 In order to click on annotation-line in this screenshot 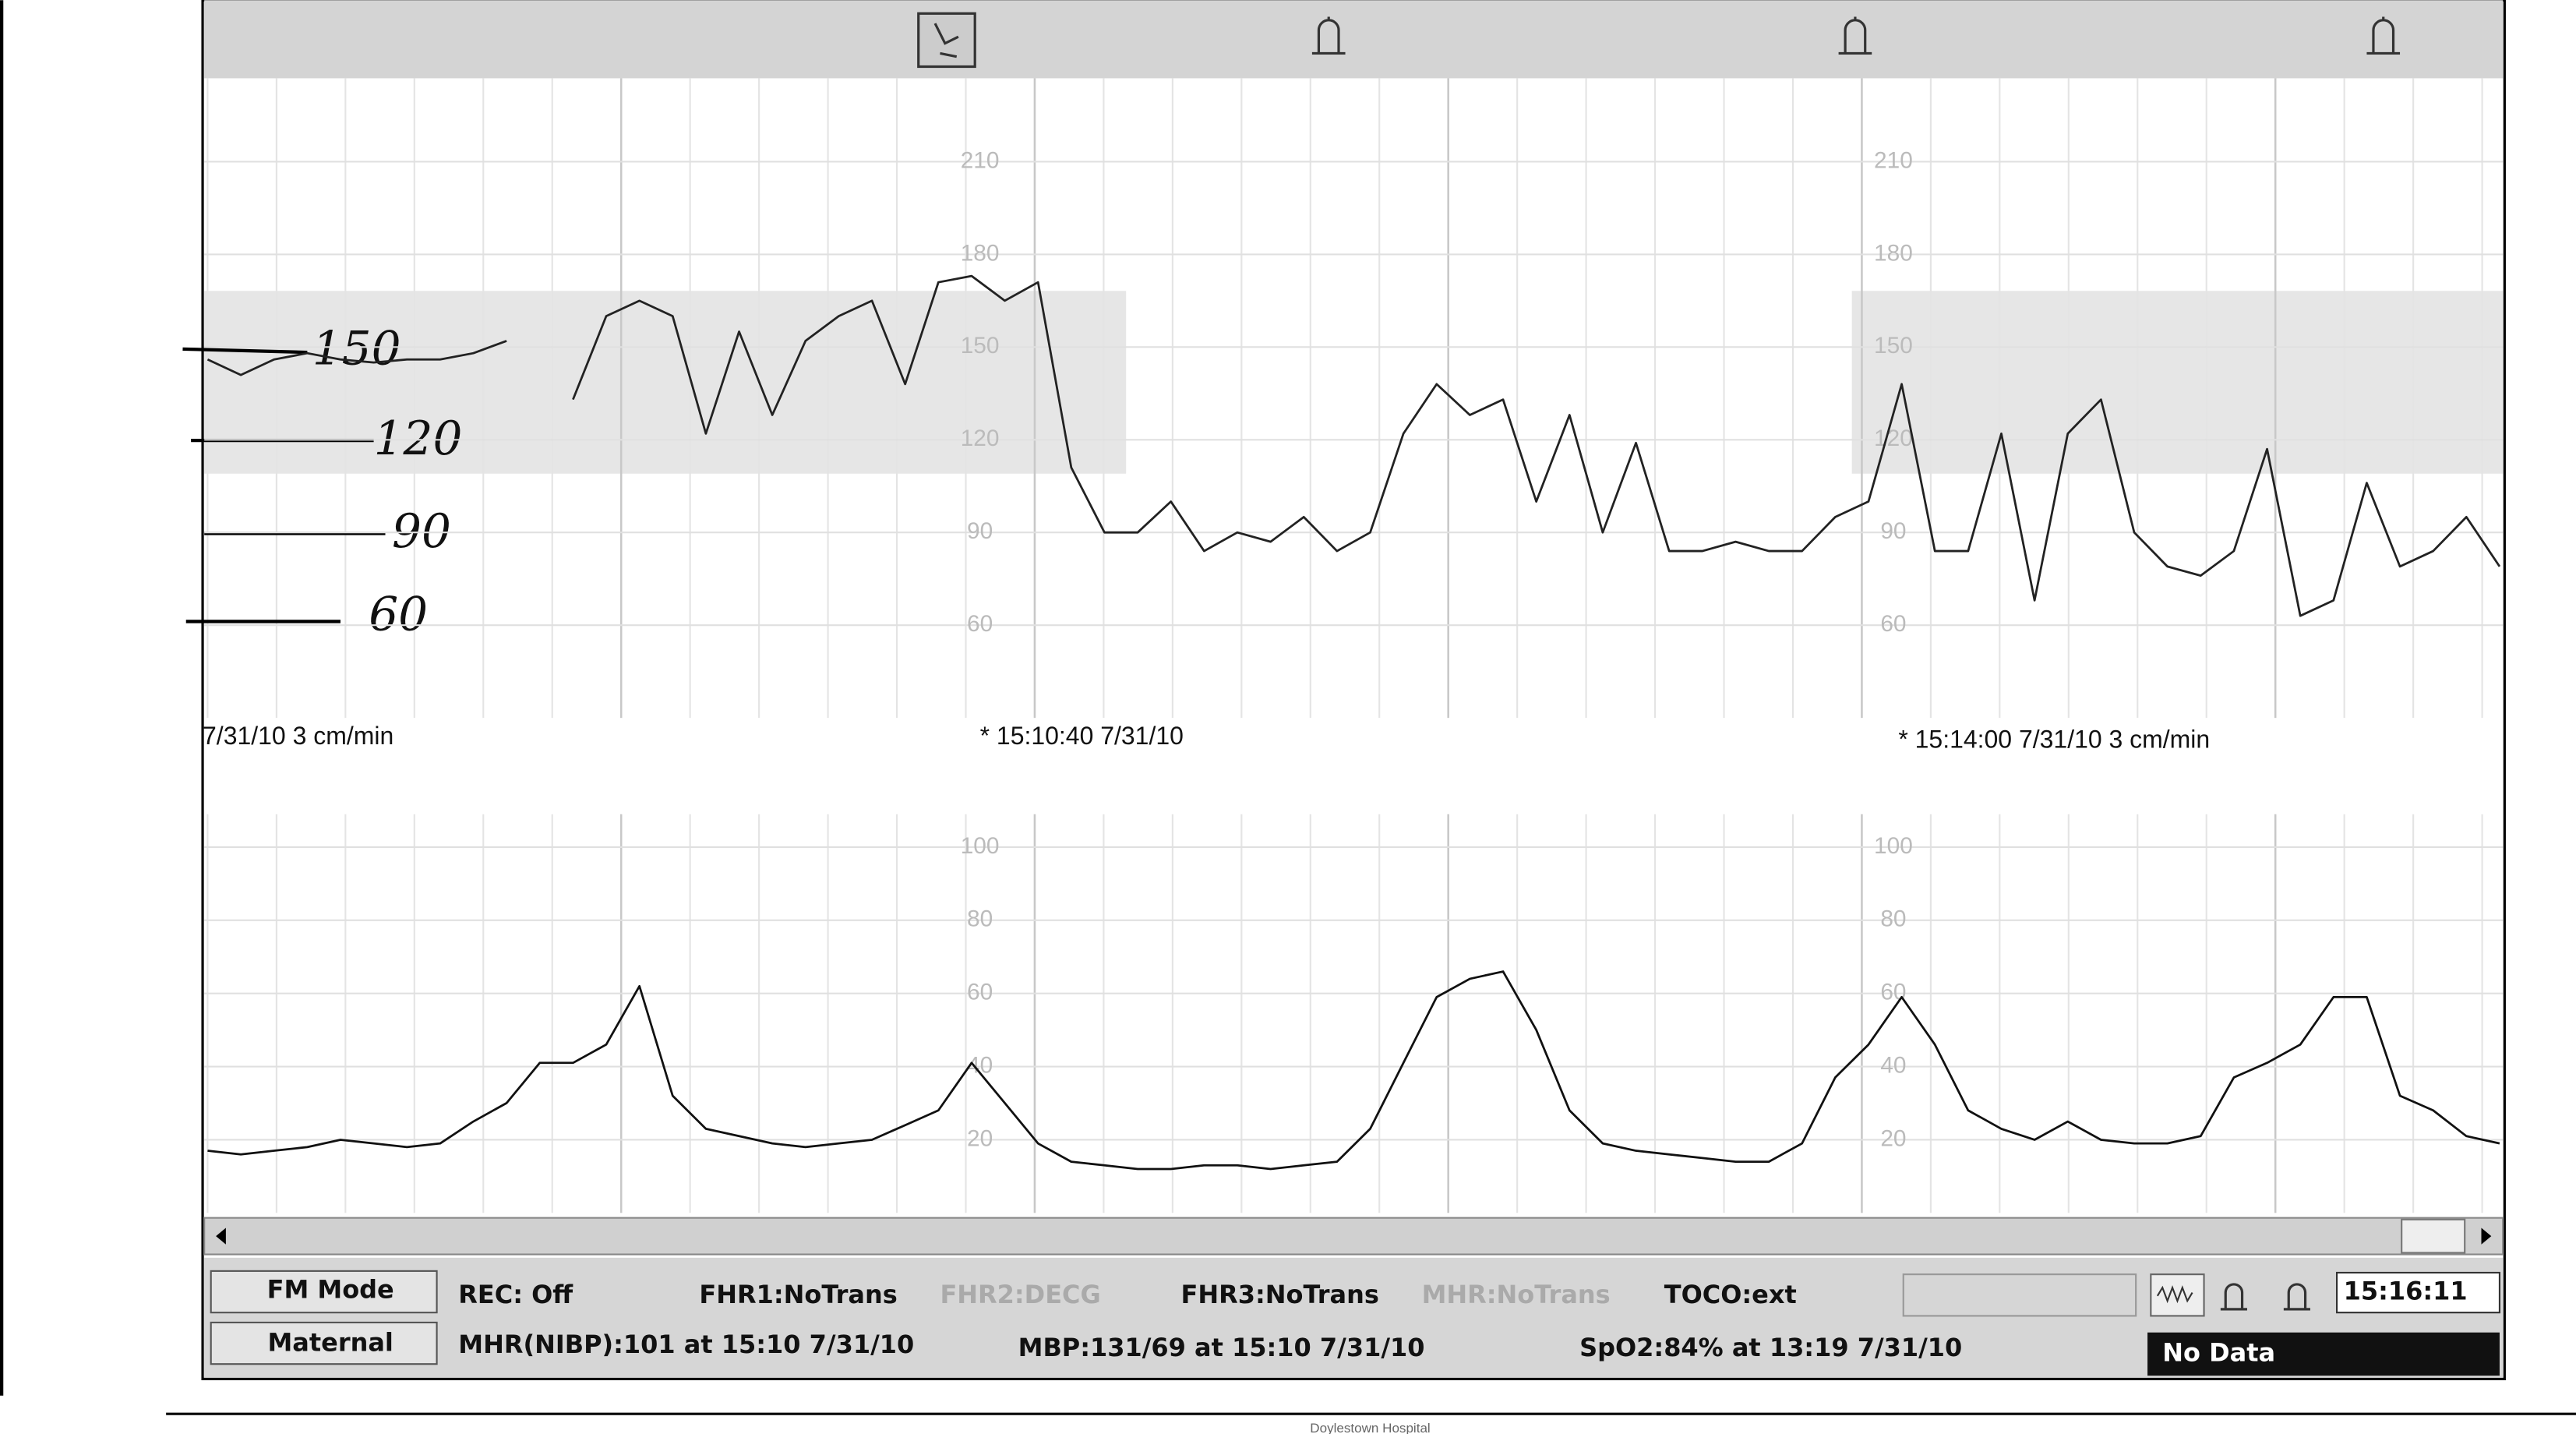, I will do `click(245, 351)`.